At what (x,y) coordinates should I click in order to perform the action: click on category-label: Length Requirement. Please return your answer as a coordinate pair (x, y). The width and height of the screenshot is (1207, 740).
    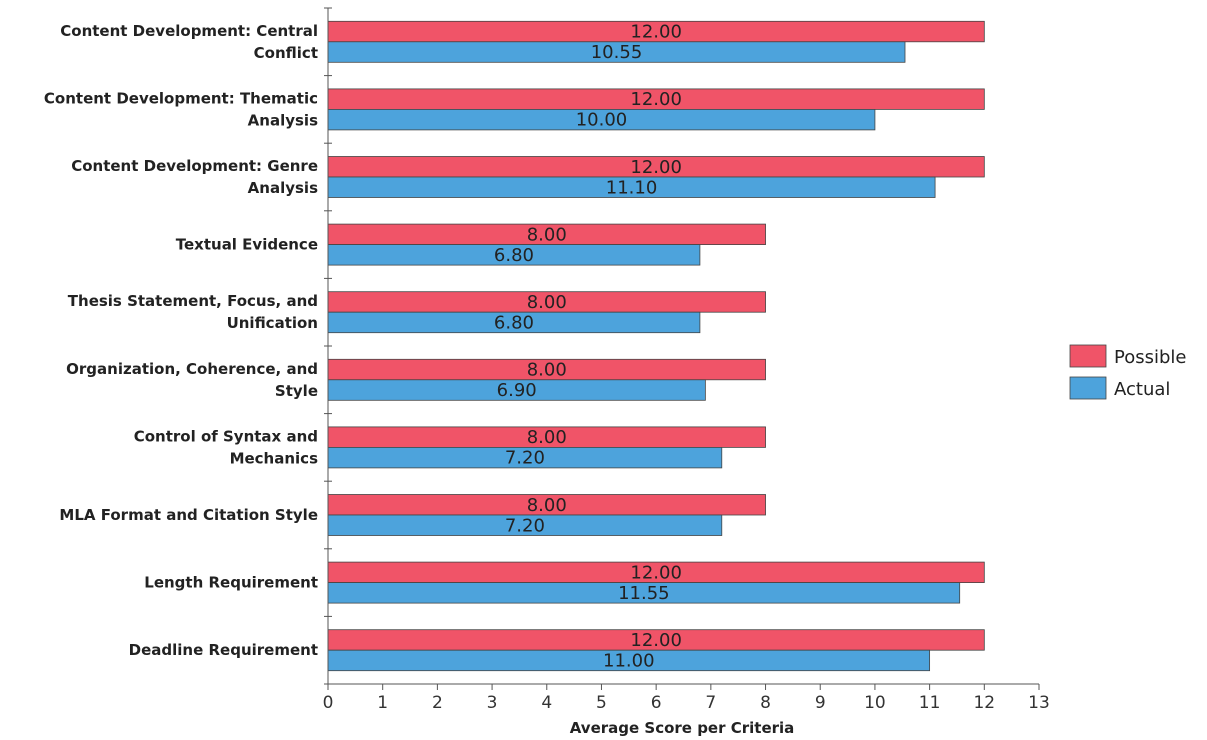
    Looking at the image, I should click on (231, 583).